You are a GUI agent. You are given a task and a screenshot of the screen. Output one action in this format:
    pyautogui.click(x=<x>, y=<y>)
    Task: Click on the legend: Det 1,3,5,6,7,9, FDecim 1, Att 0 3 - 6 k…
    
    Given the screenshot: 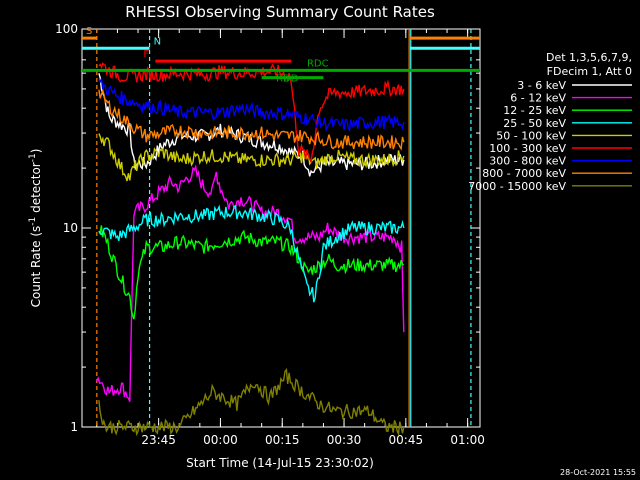 What is the action you would take?
    pyautogui.click(x=550, y=122)
    